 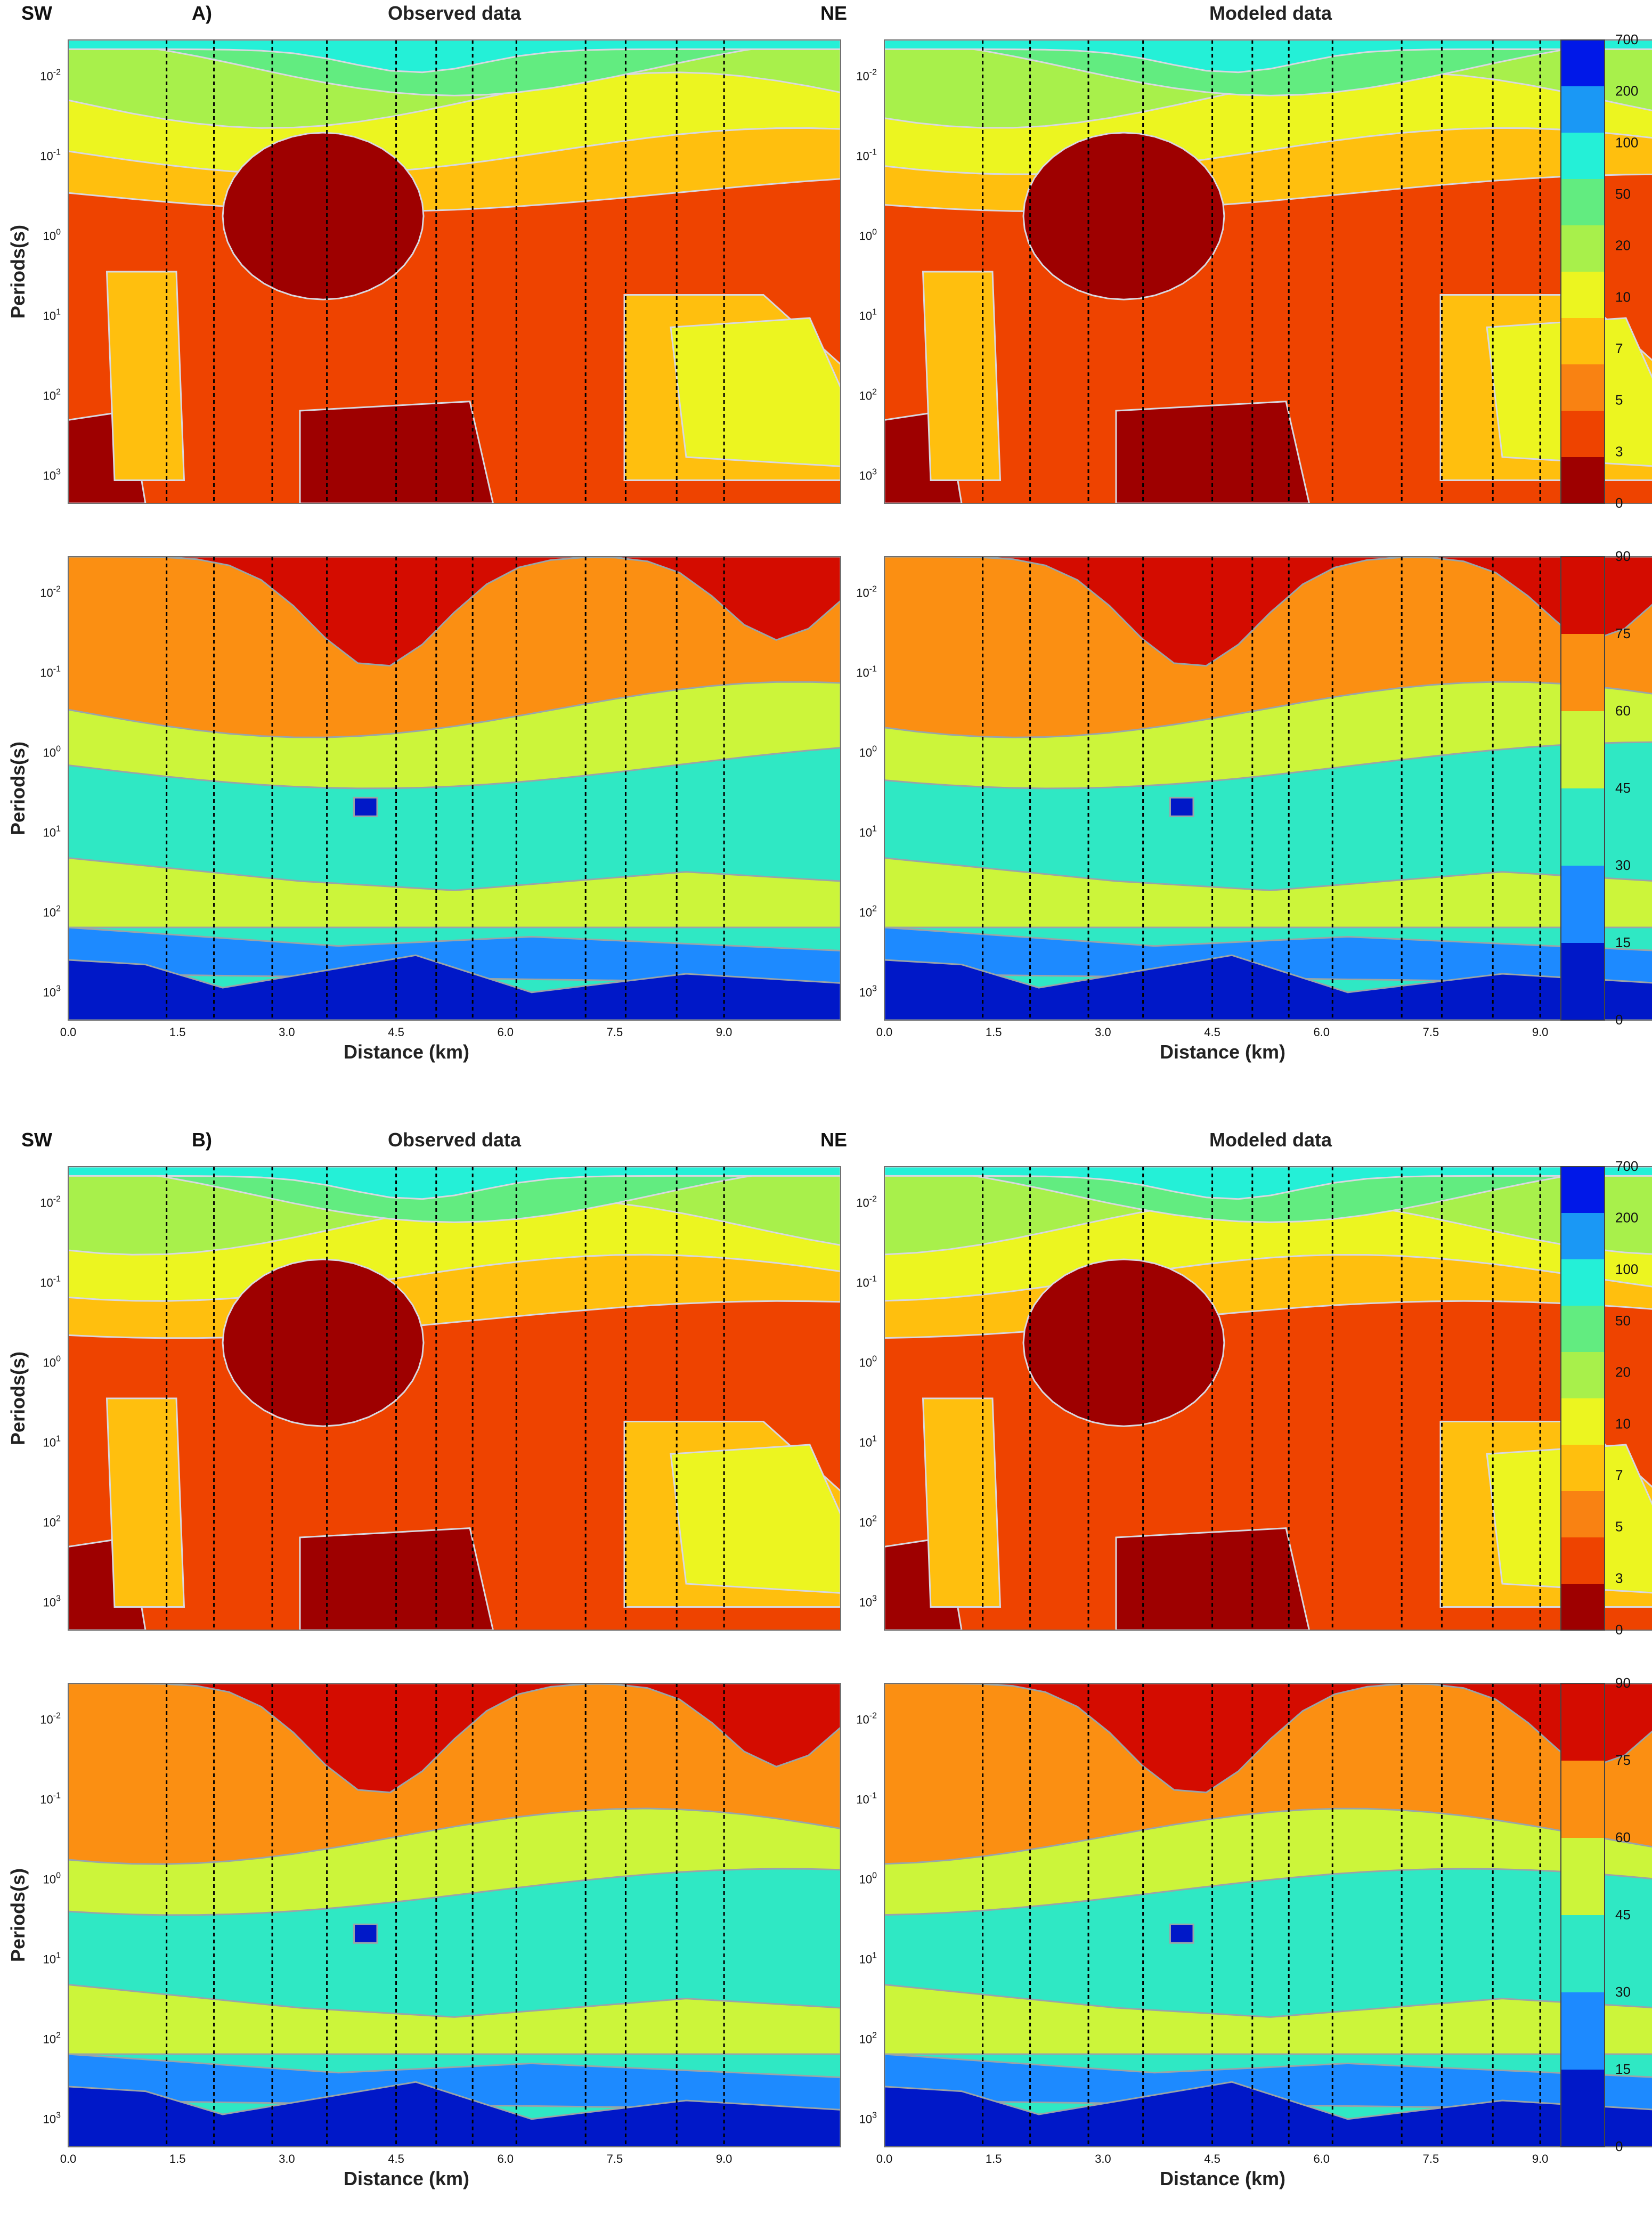 I want to click on phase-high-lobe-right, so click(x=454, y=599).